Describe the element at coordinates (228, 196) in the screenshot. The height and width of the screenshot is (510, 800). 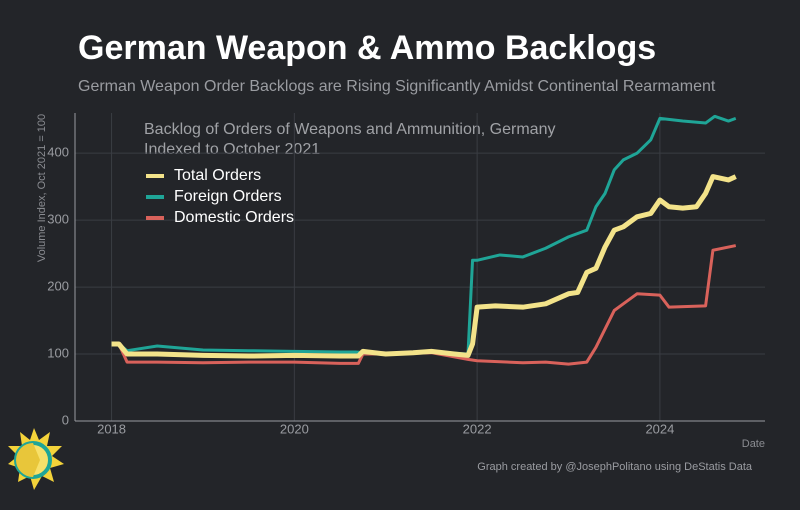
I see `legend-label: Foreign Orders` at that location.